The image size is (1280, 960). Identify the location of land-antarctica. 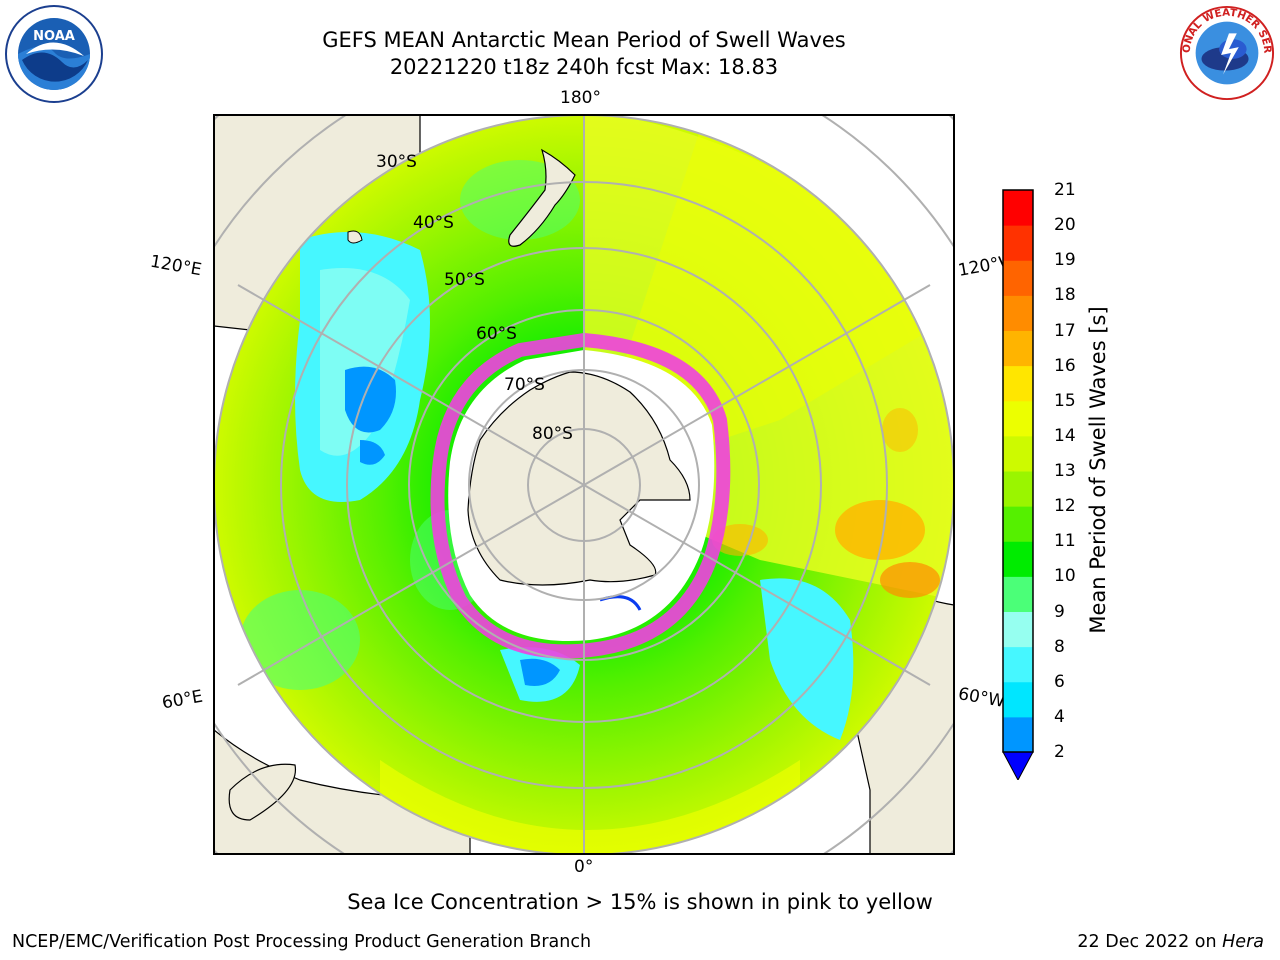
(579, 478).